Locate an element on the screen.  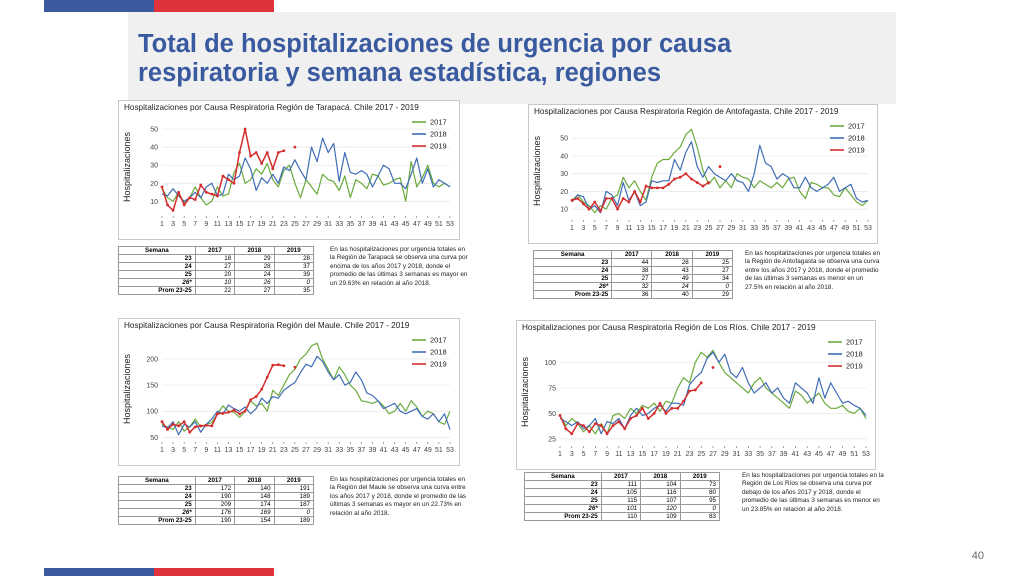
table-row-label: 25 is located at coordinates (157, 504).